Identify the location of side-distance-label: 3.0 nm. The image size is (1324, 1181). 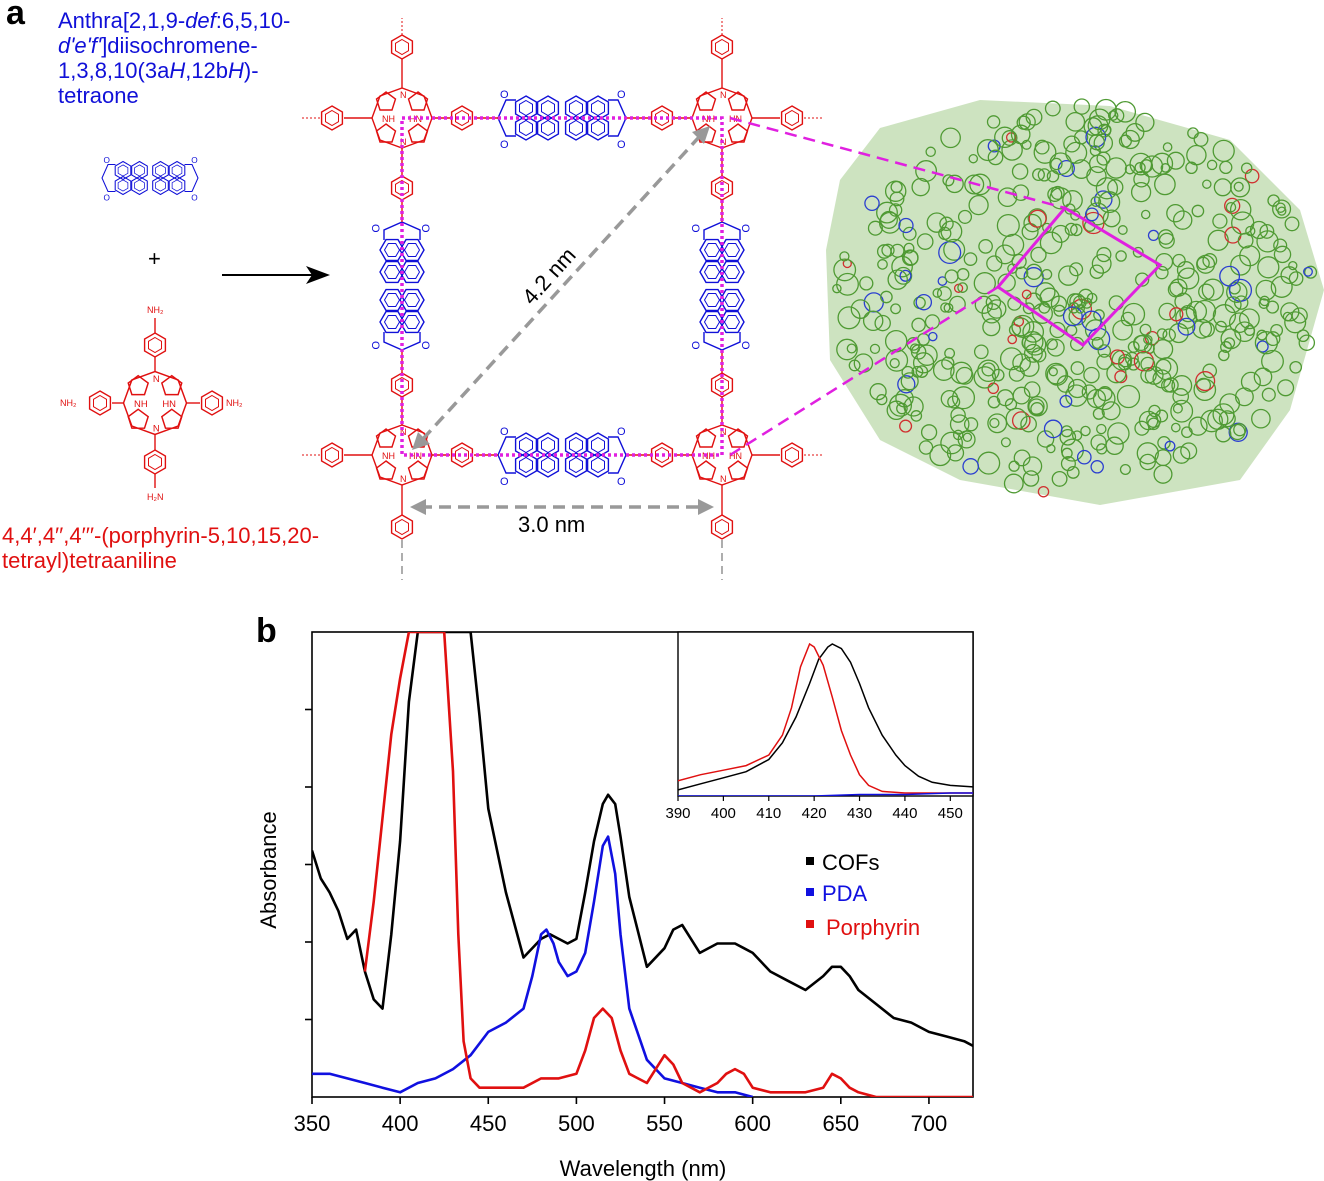
(551, 524).